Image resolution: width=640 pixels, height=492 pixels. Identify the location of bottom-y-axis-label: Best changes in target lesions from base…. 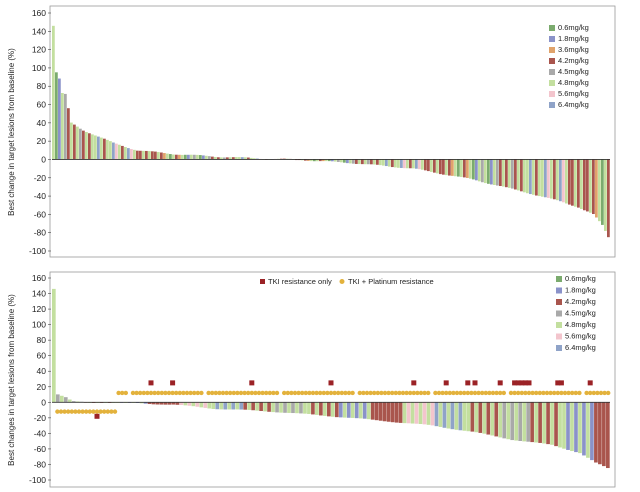
(11, 380).